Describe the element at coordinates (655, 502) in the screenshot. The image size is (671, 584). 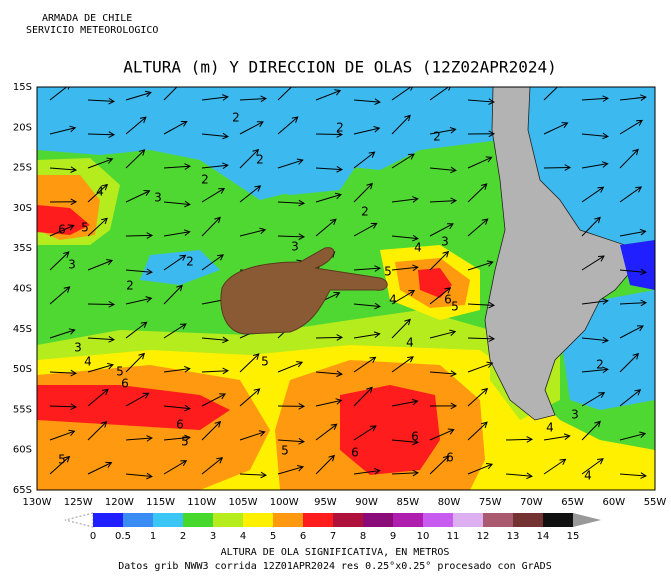
I see `longitude-label: 55W` at that location.